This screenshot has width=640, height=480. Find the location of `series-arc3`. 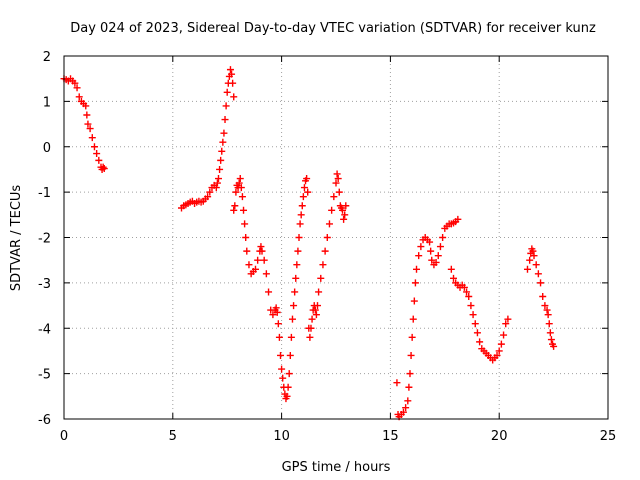

series-arc3 is located at coordinates (452, 318).